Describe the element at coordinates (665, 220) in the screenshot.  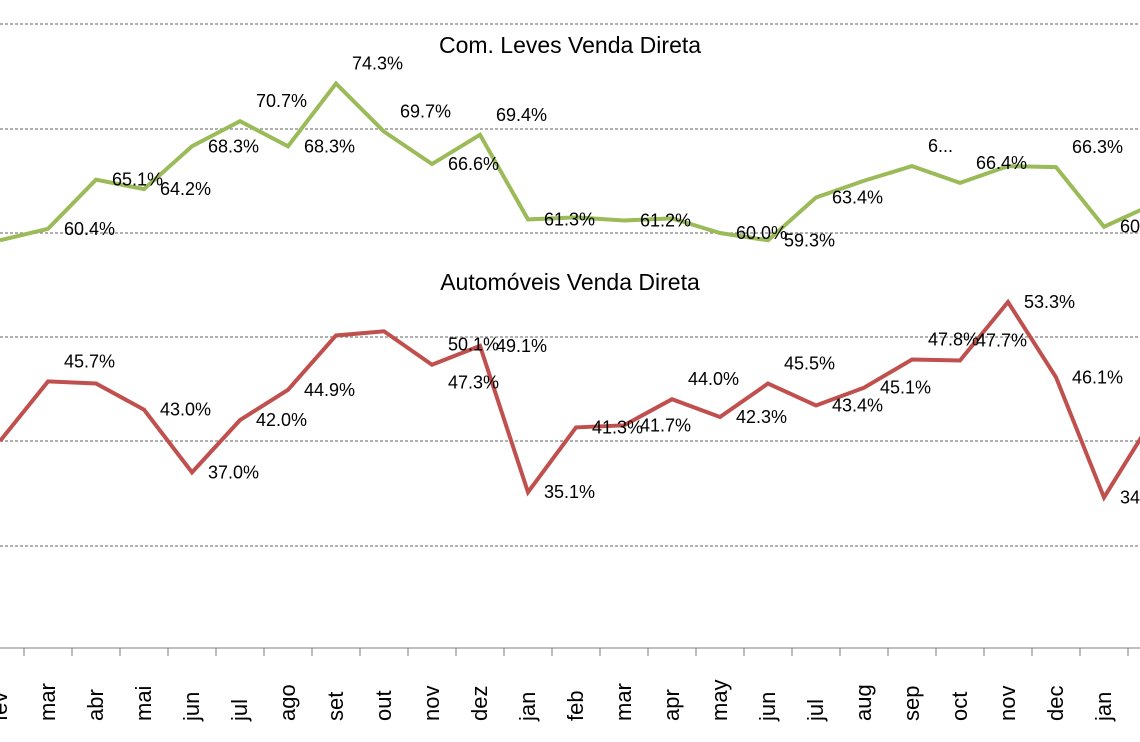
I see `data-label-0-13: 61.2%` at that location.